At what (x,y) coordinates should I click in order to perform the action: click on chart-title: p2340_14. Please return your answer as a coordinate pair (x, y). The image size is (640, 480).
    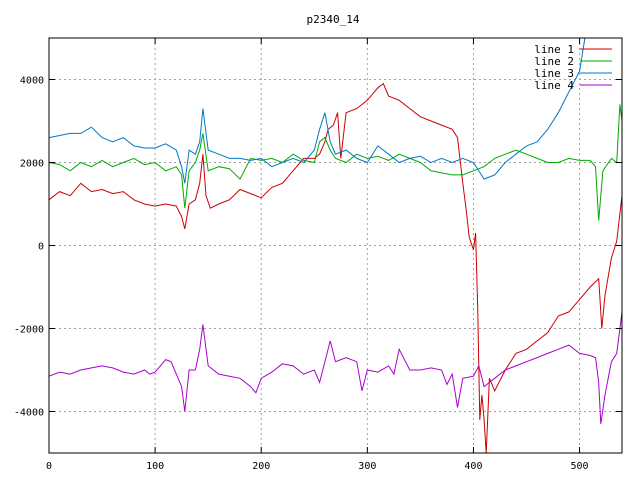
    Looking at the image, I should click on (333, 19).